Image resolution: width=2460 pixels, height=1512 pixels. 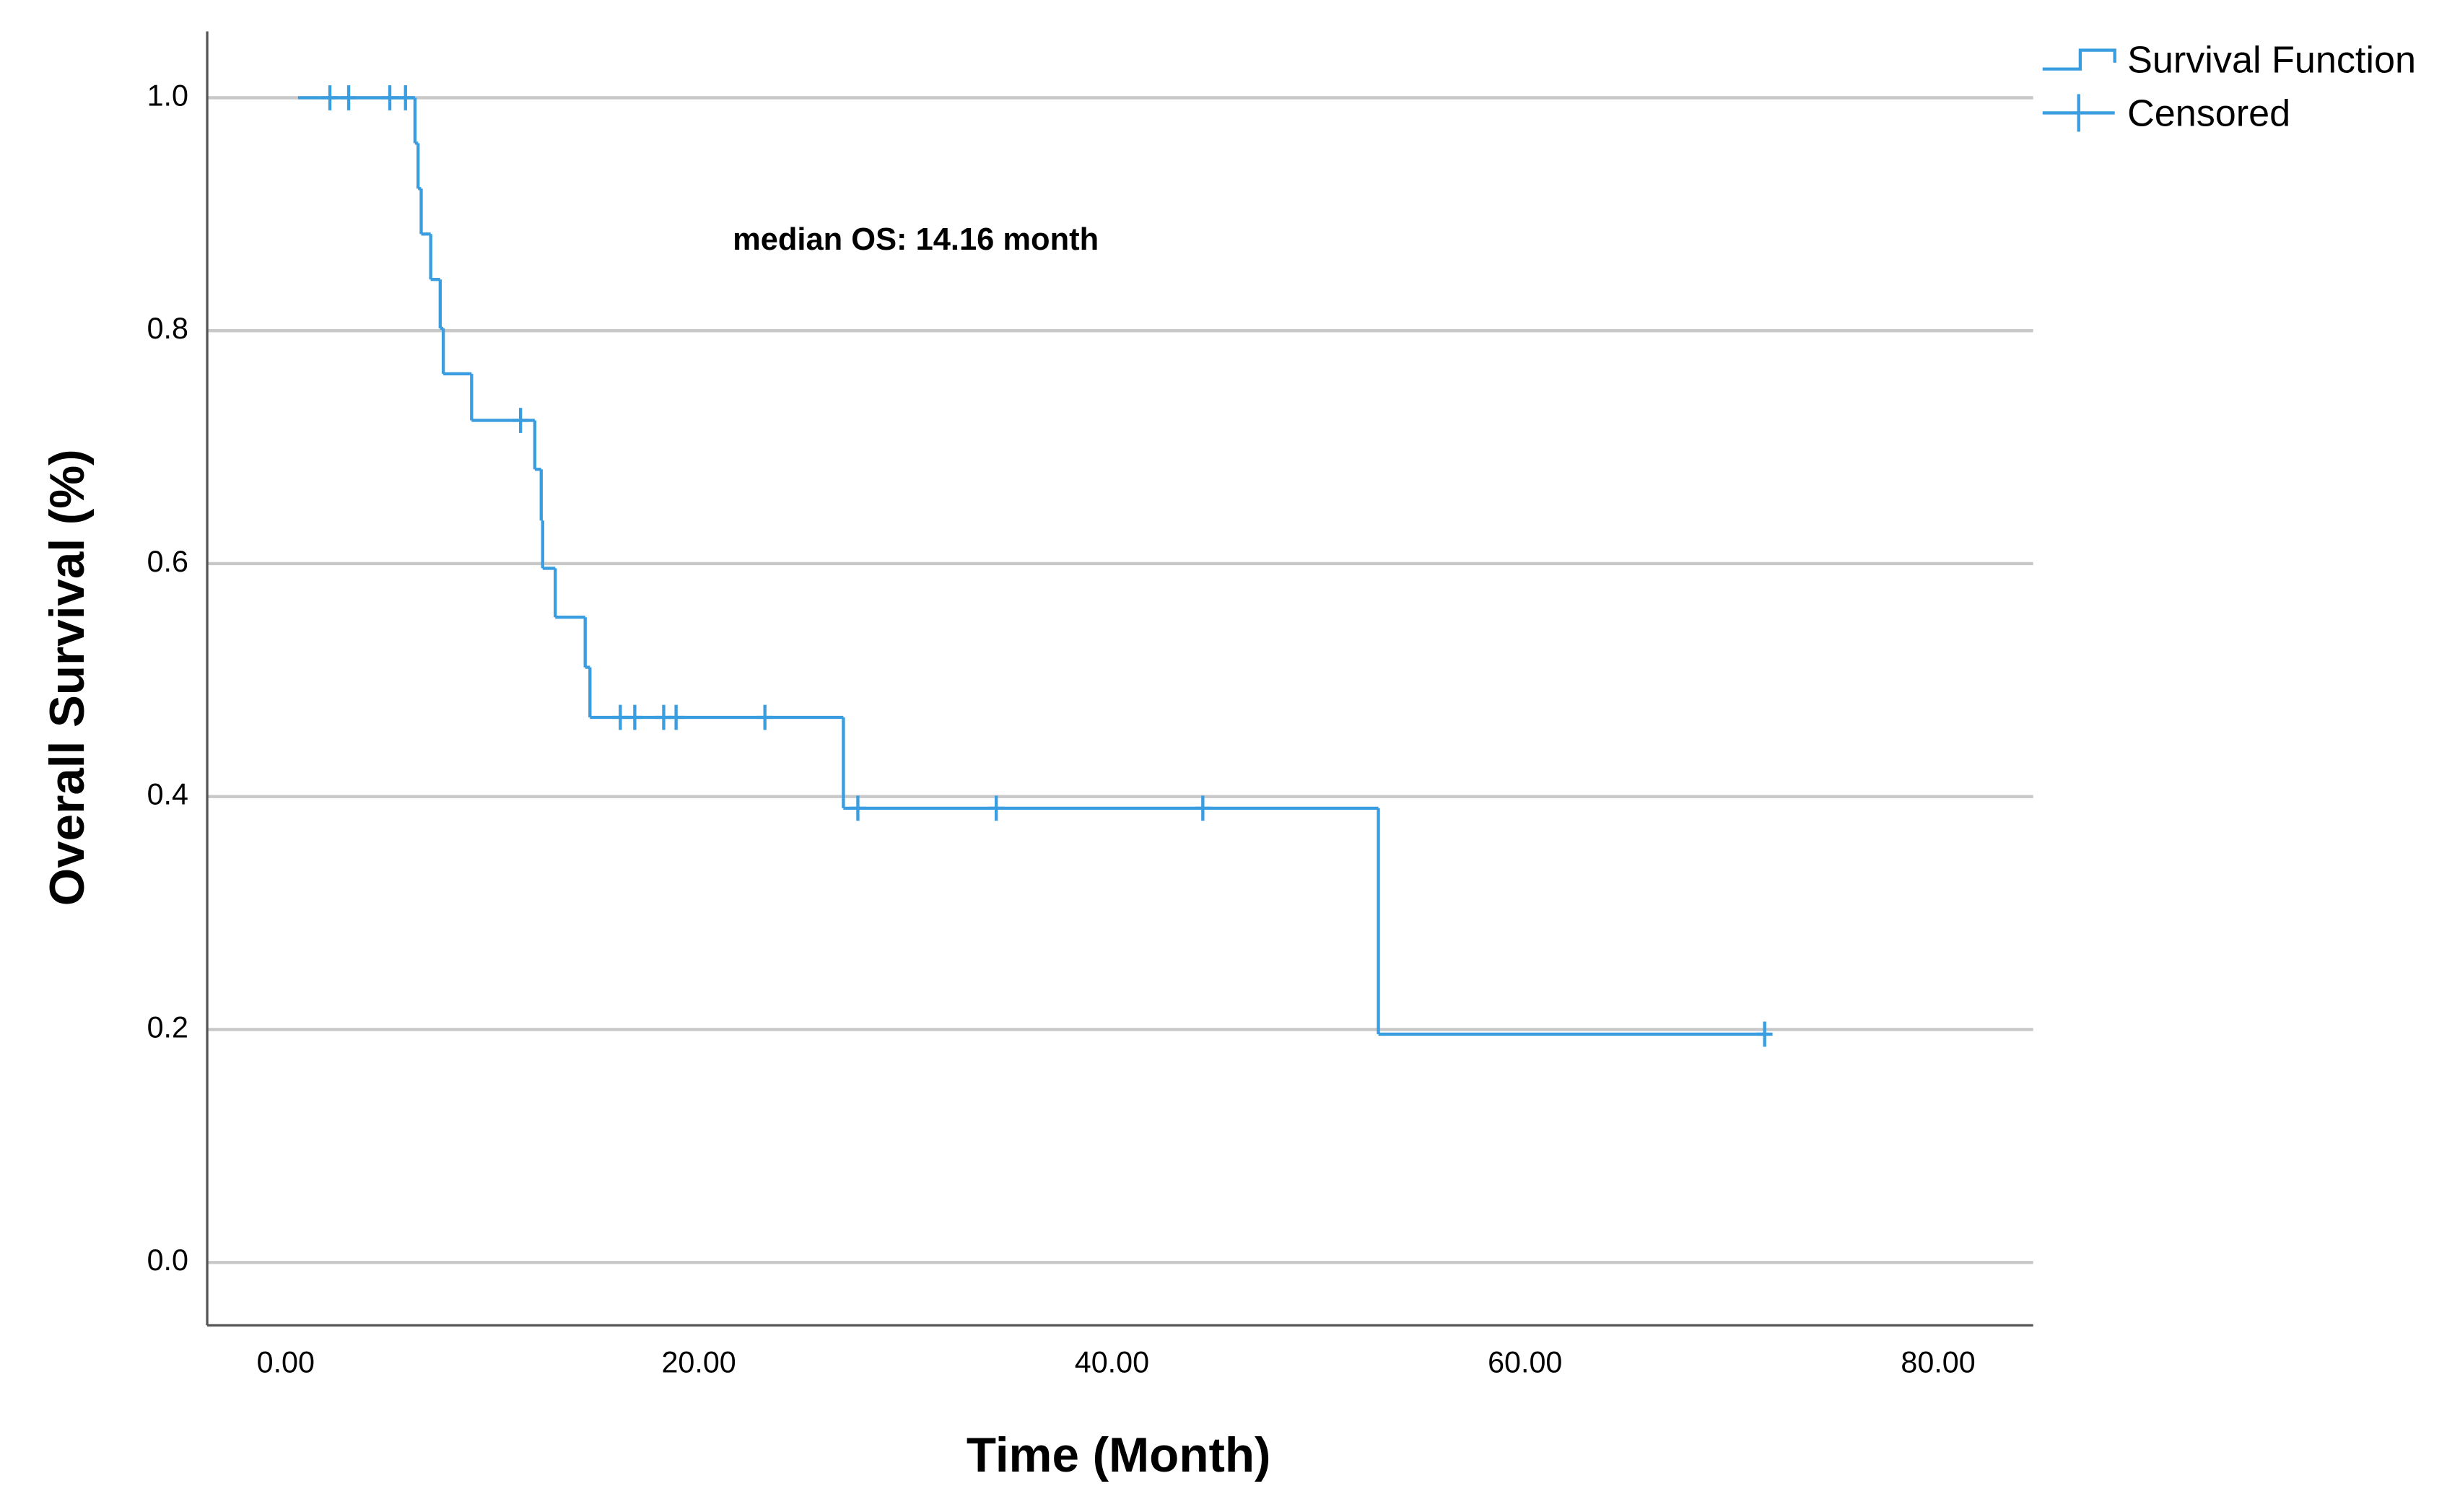 I want to click on x-tick-label: 0.00, so click(x=286, y=1362).